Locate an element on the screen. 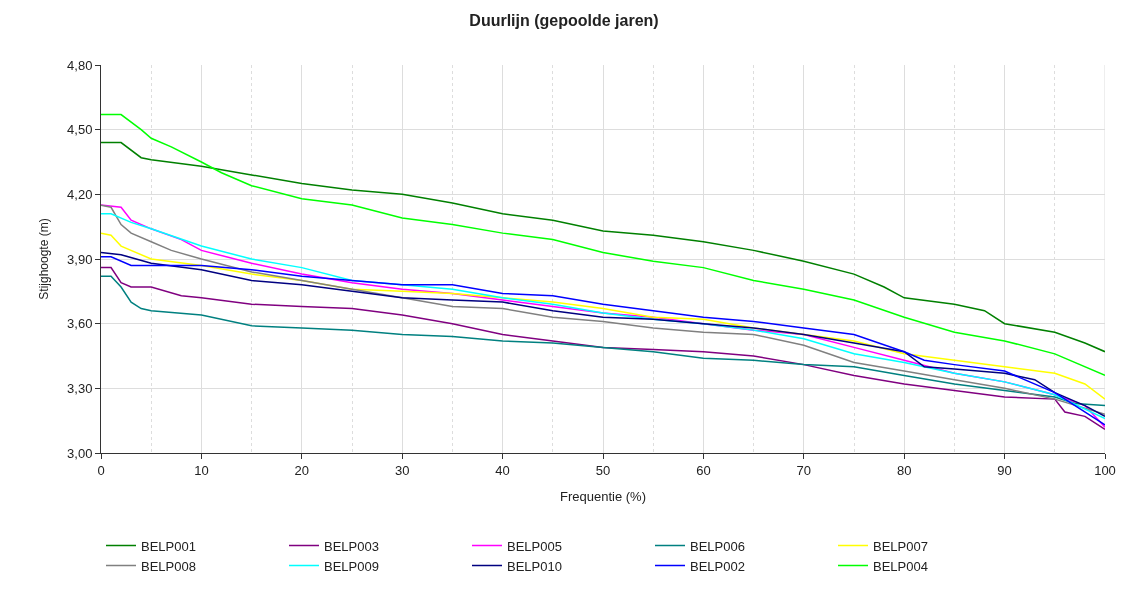 This screenshot has height=593, width=1128. legend-label: BELP006 is located at coordinates (717, 546).